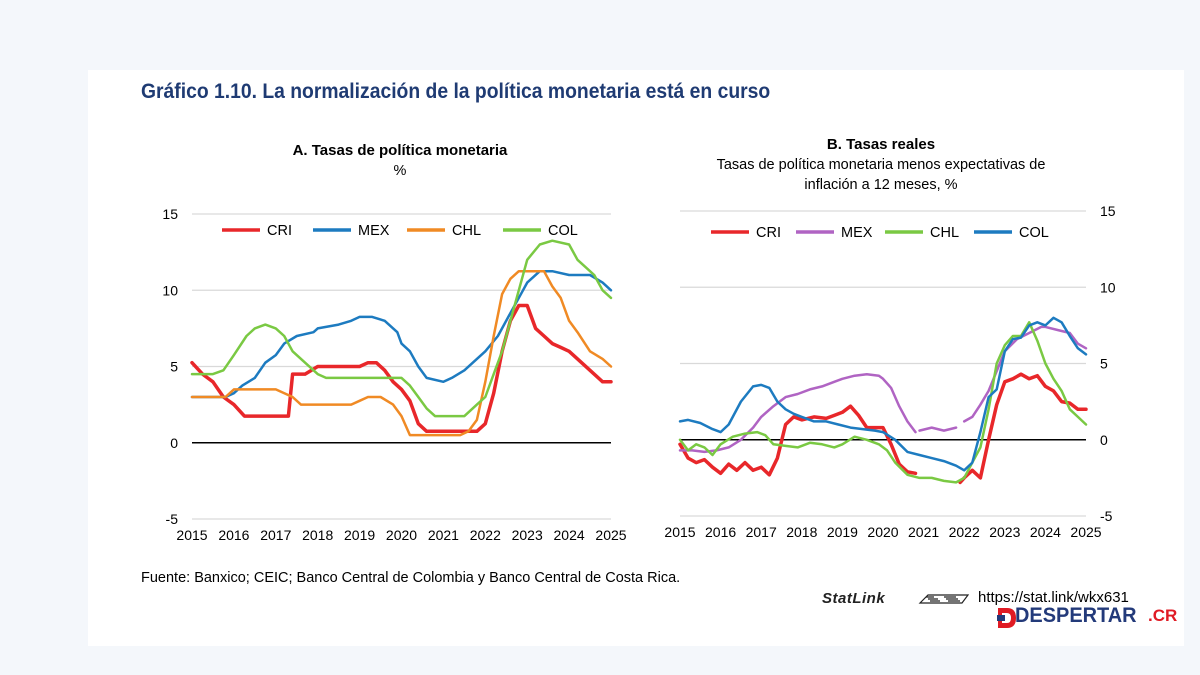 The width and height of the screenshot is (1200, 675). Describe the element at coordinates (1053, 597) in the screenshot. I see `statlink-url: https://stat.link/wkx631` at that location.